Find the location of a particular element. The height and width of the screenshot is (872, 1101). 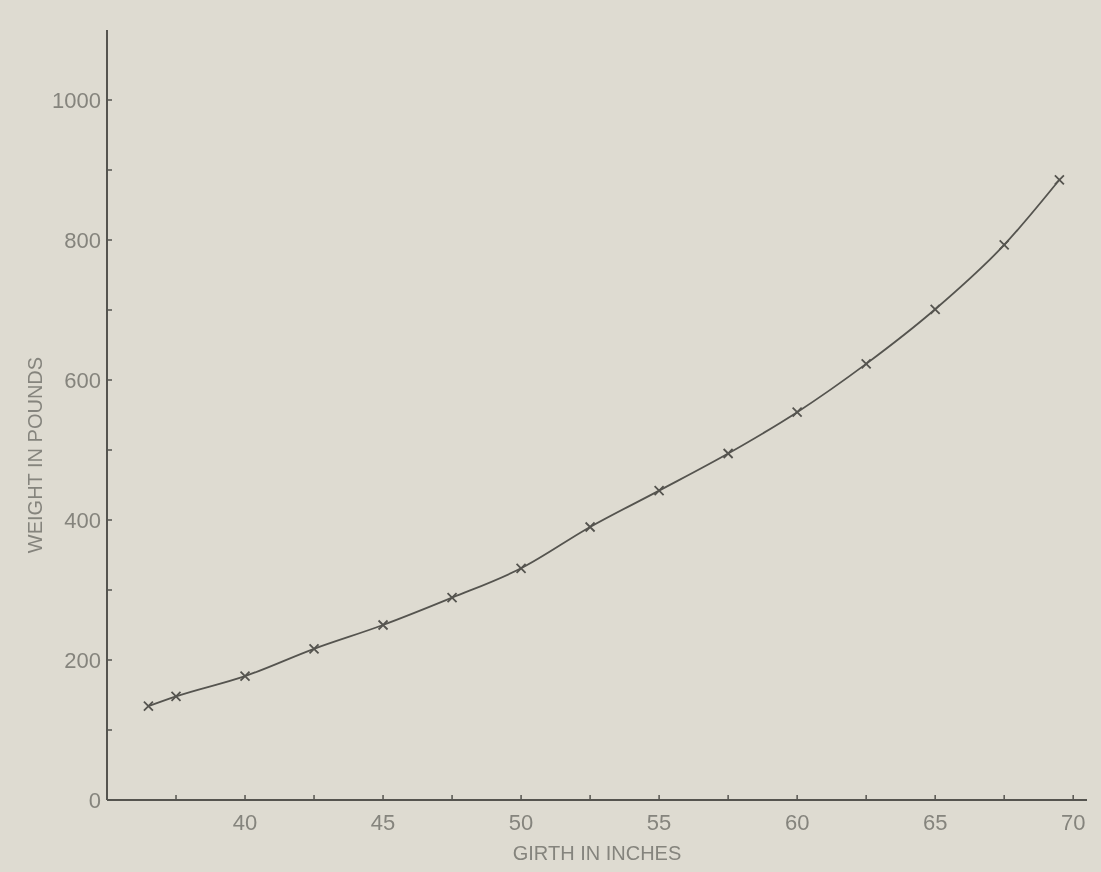

y-tick-label: 0 is located at coordinates (94, 800).